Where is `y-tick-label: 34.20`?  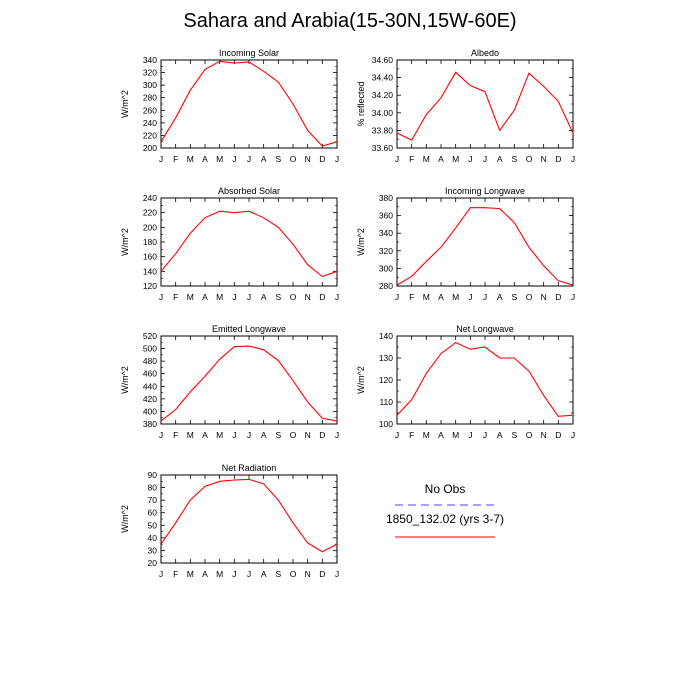
y-tick-label: 34.20 is located at coordinates (383, 95).